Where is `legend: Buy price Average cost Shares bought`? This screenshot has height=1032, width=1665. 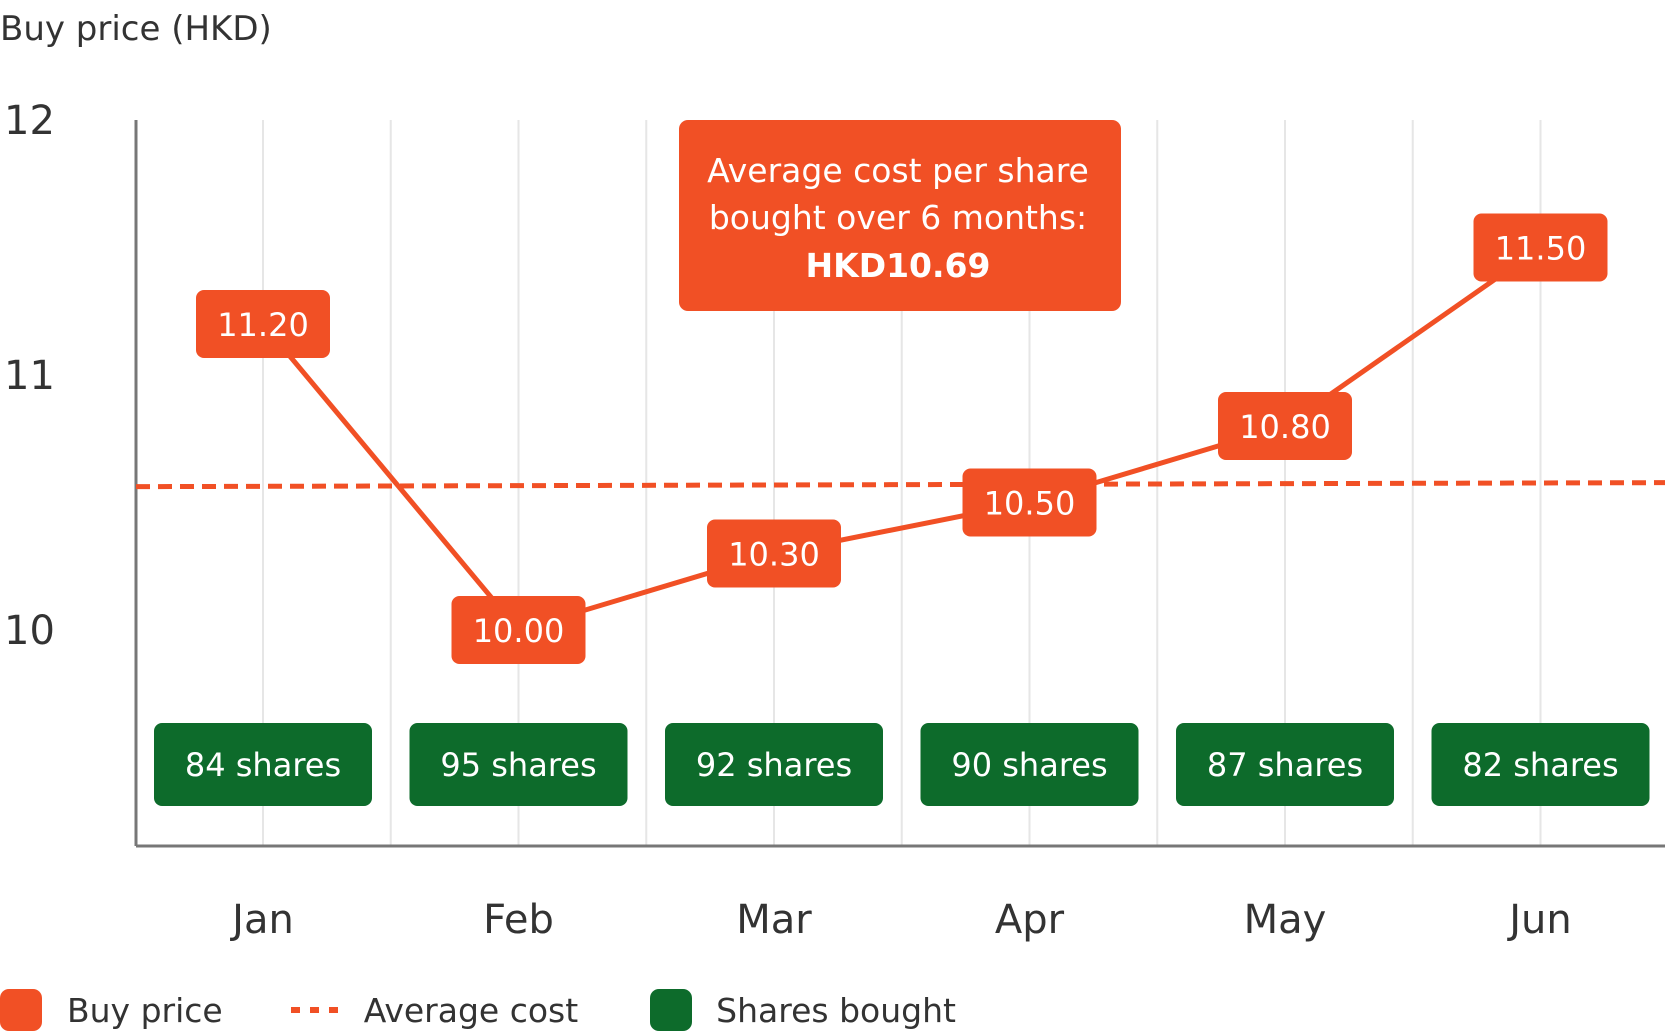
legend: Buy price Average cost Shares bought is located at coordinates (478, 1010).